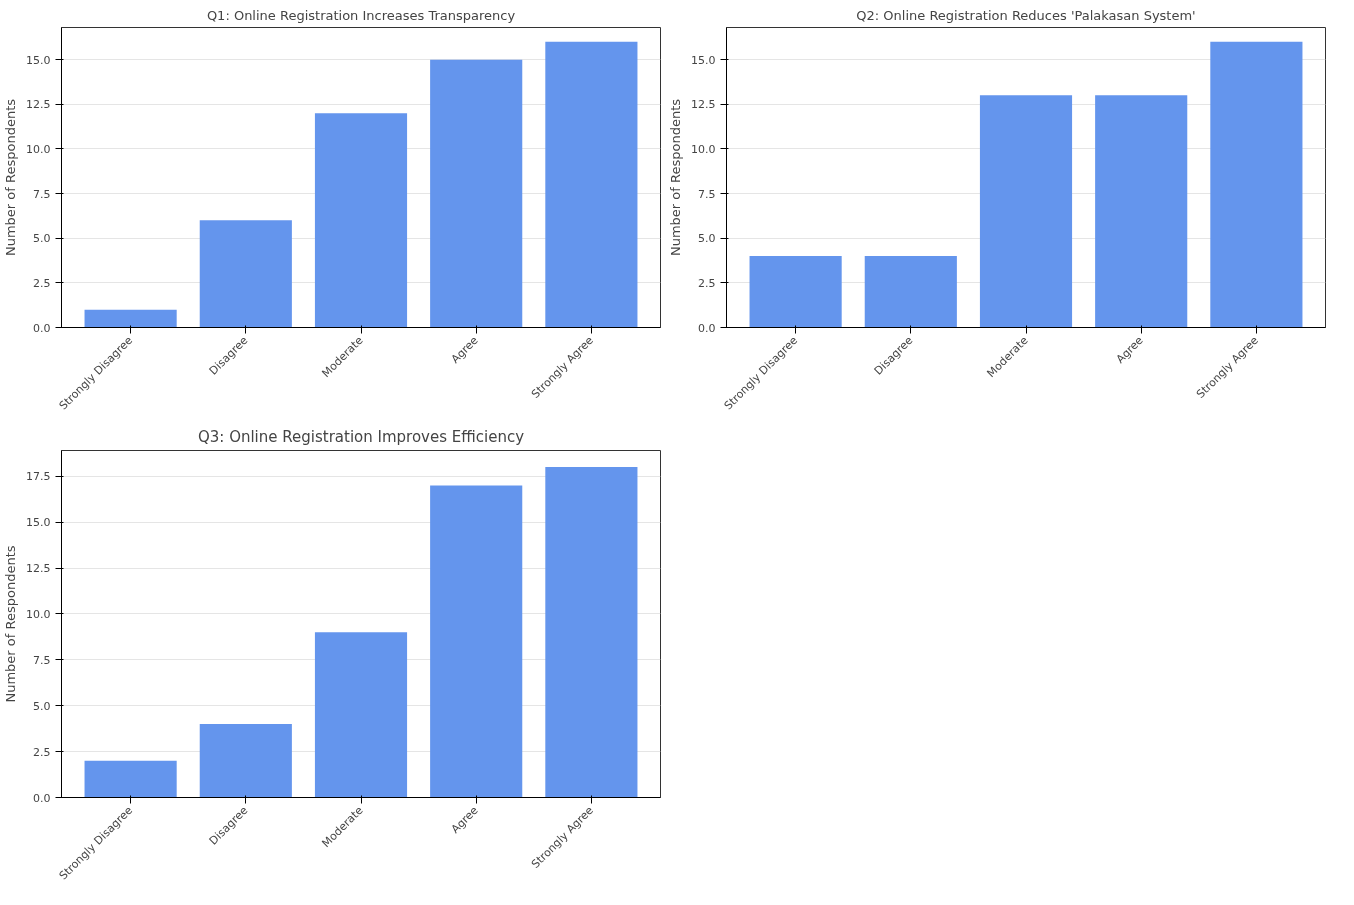 The height and width of the screenshot is (905, 1354). Describe the element at coordinates (38, 477) in the screenshot. I see `y-tick-label: 17.5` at that location.